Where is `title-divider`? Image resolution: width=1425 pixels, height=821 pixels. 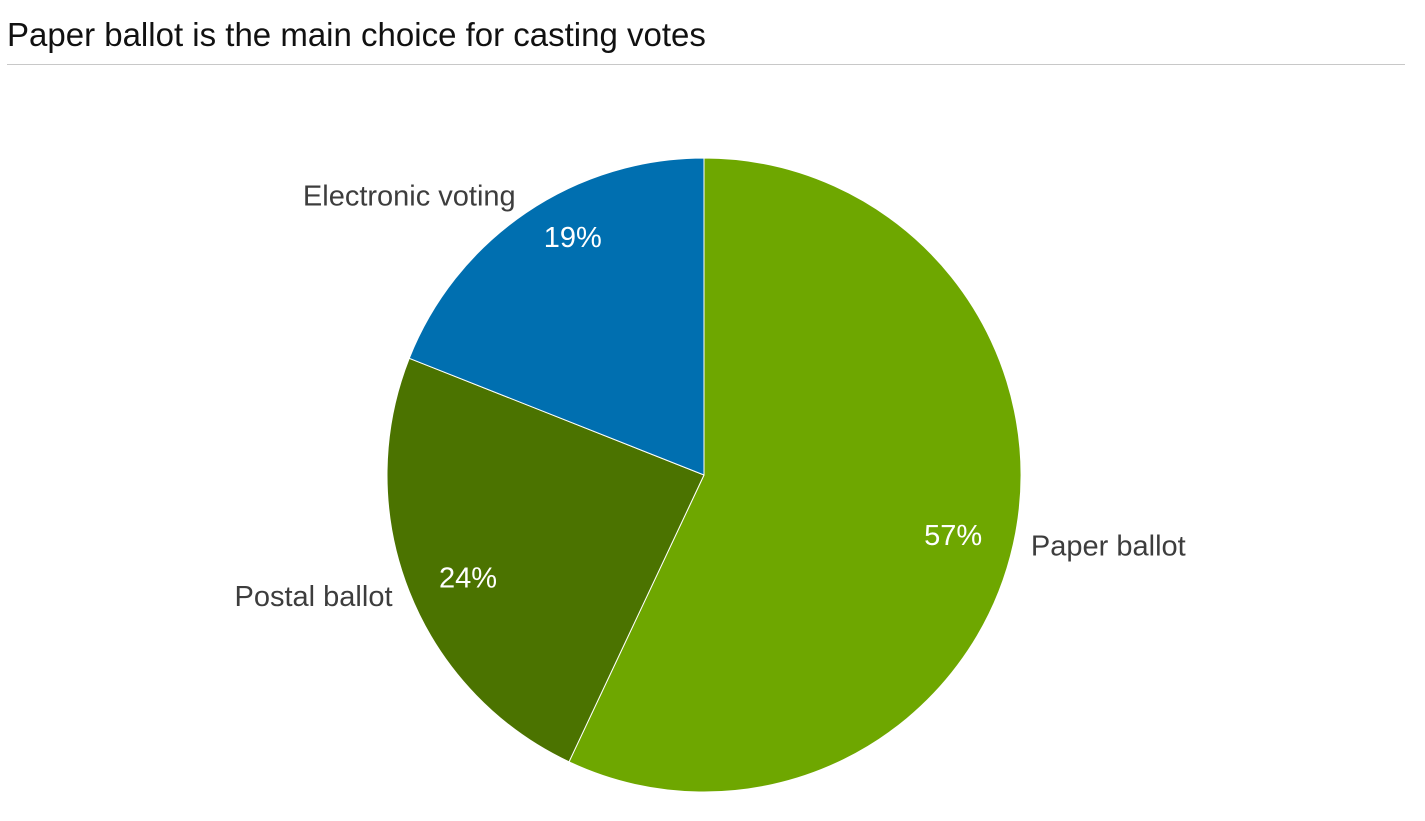
title-divider is located at coordinates (706, 64).